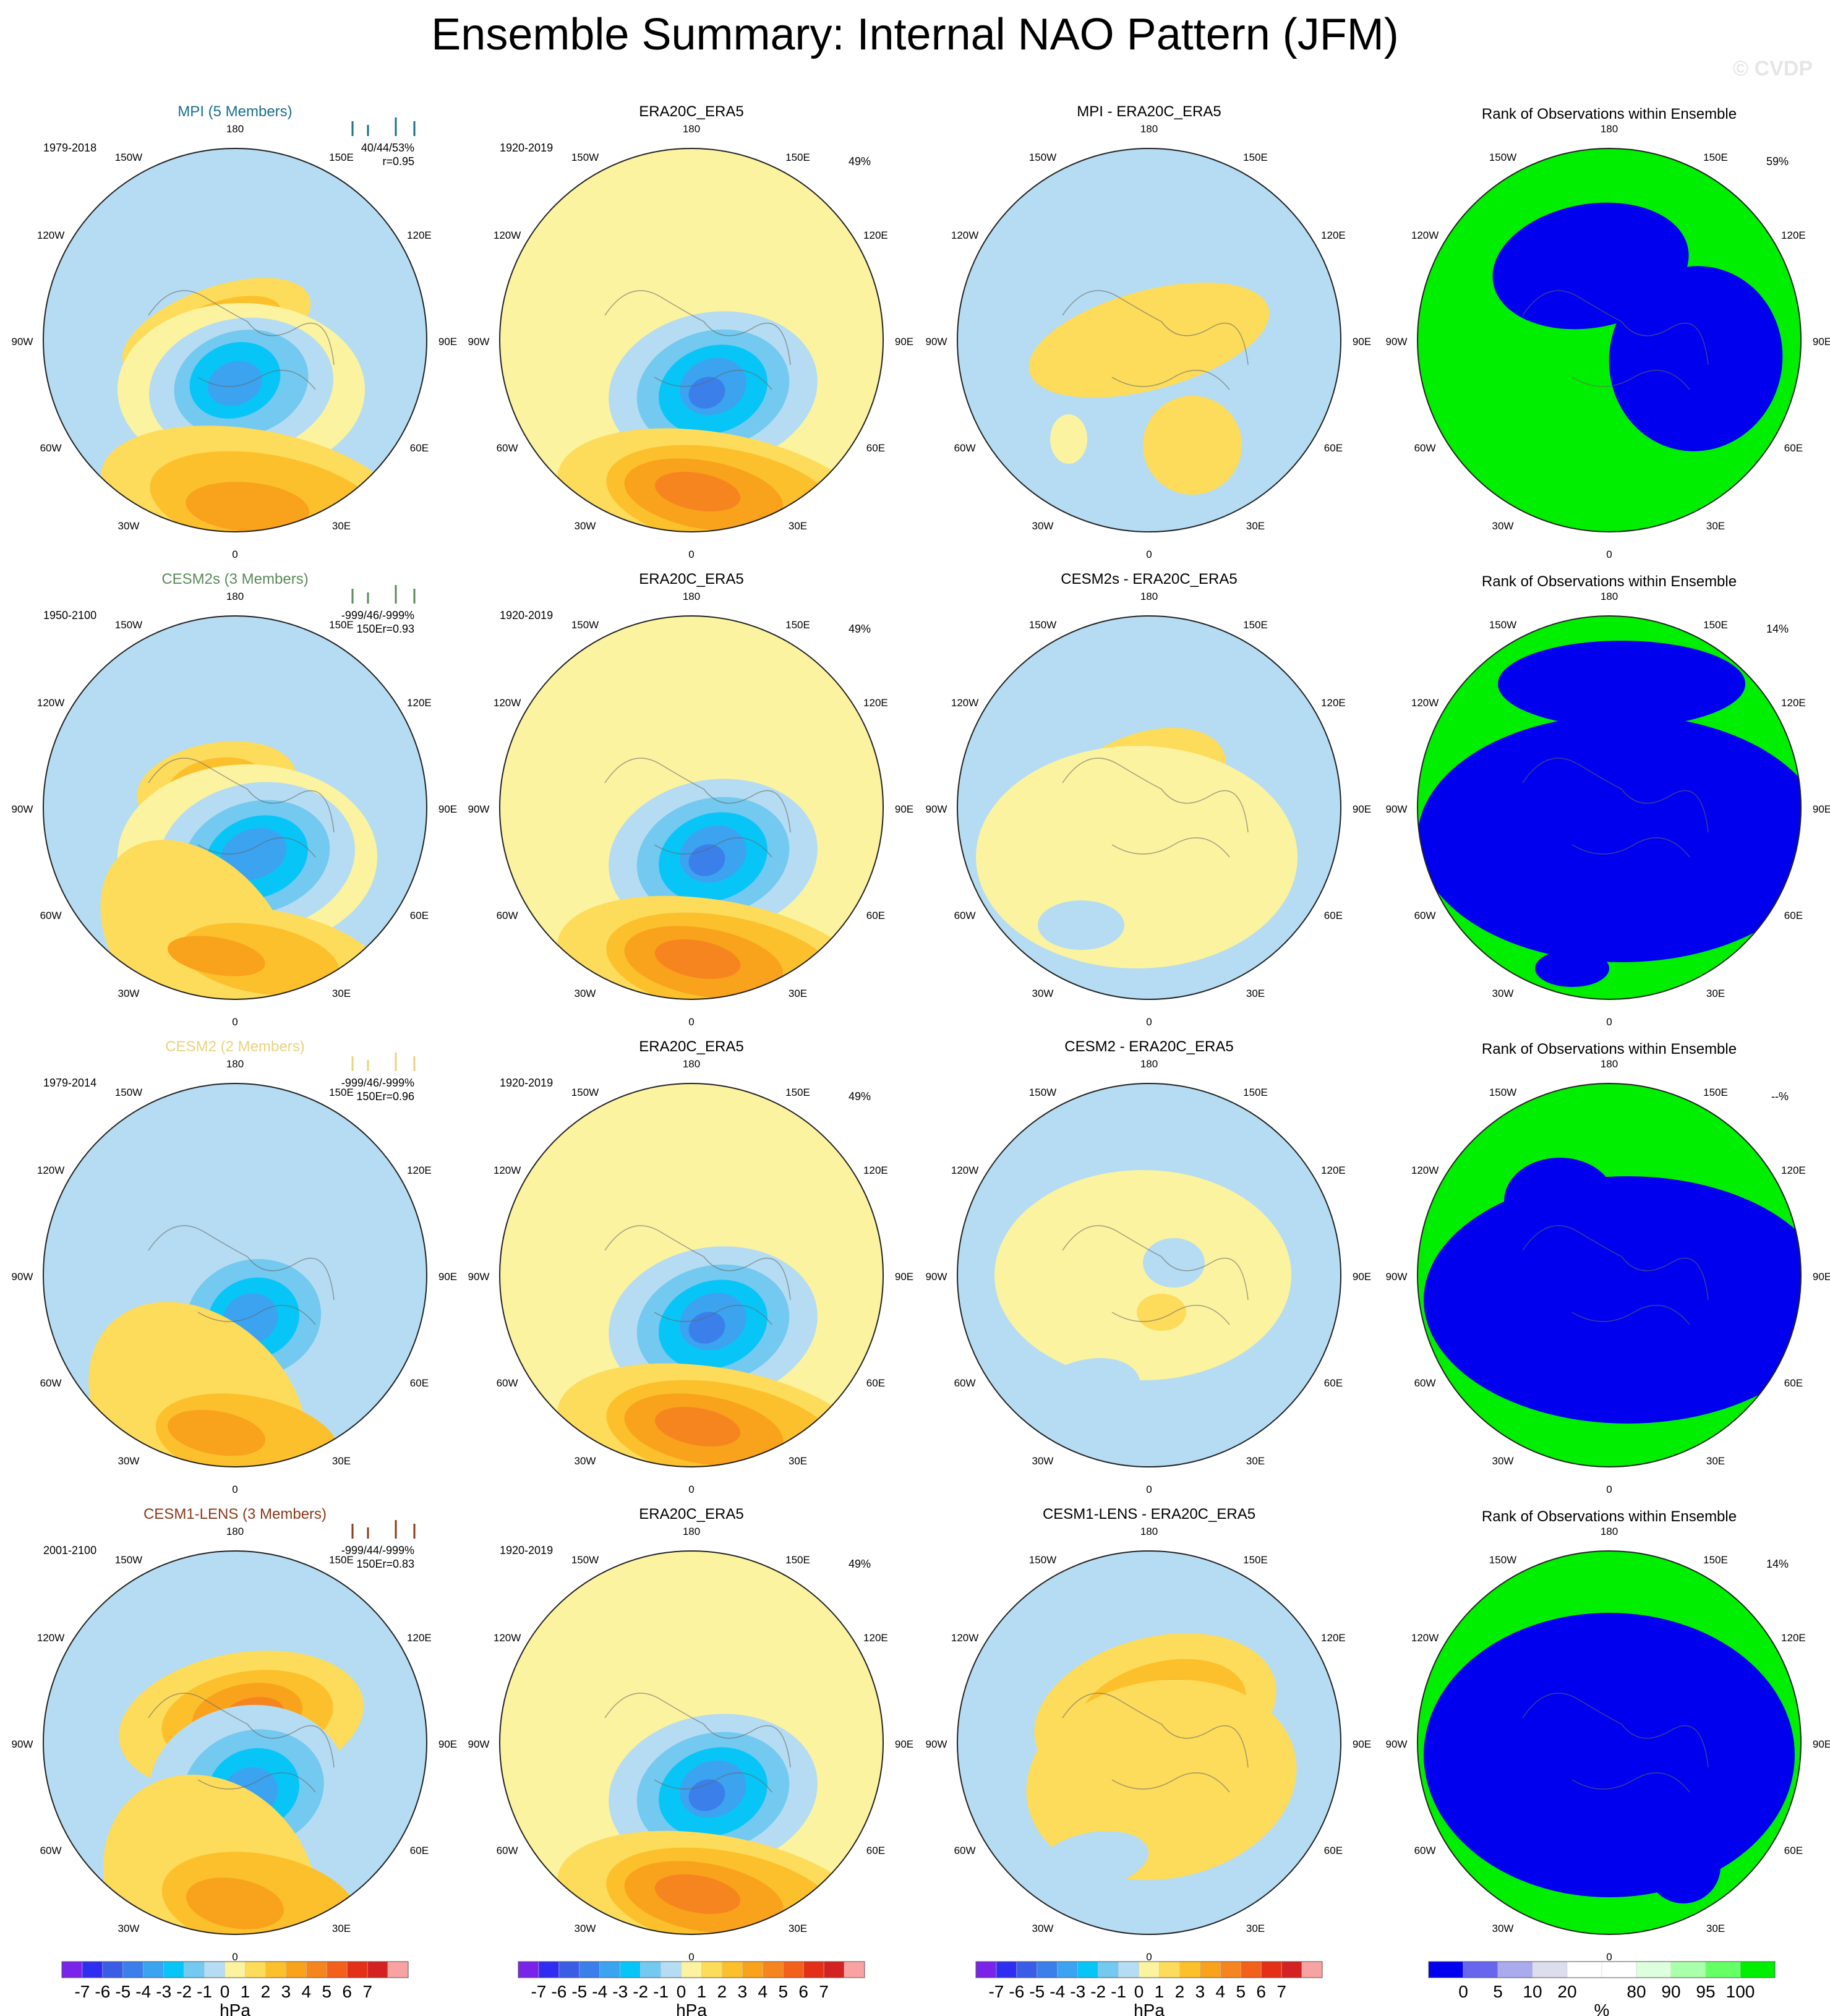 The width and height of the screenshot is (1830, 2016). Describe the element at coordinates (385, 629) in the screenshot. I see `model-correlation: 150Er=0.93` at that location.